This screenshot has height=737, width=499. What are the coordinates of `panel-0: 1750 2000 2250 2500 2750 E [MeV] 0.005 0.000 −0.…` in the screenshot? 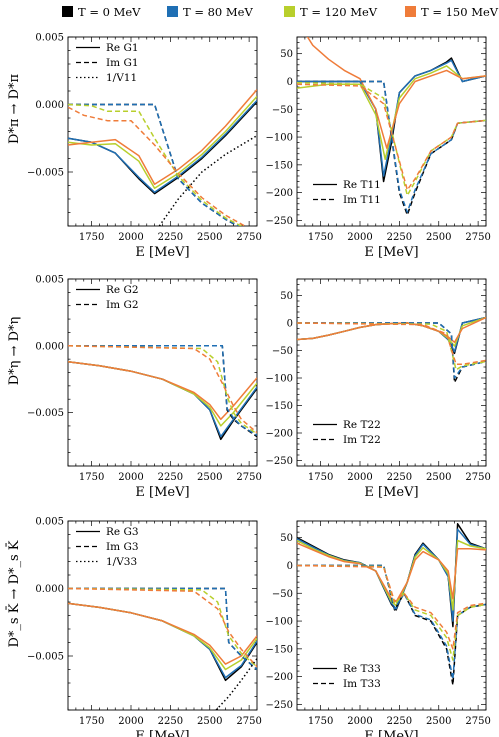 It's located at (144, 147).